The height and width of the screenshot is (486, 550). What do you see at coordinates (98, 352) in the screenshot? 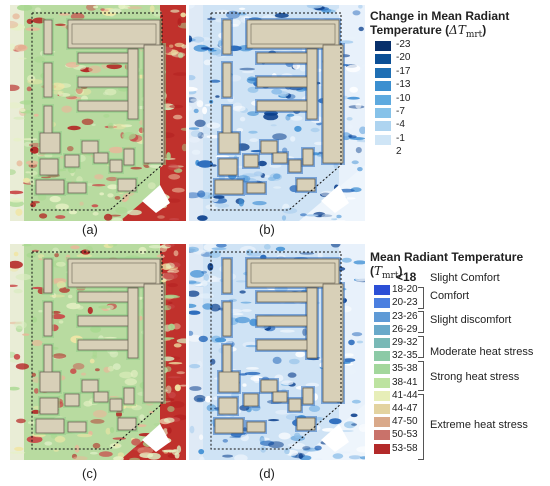
I see `map-panel-c` at bounding box center [98, 352].